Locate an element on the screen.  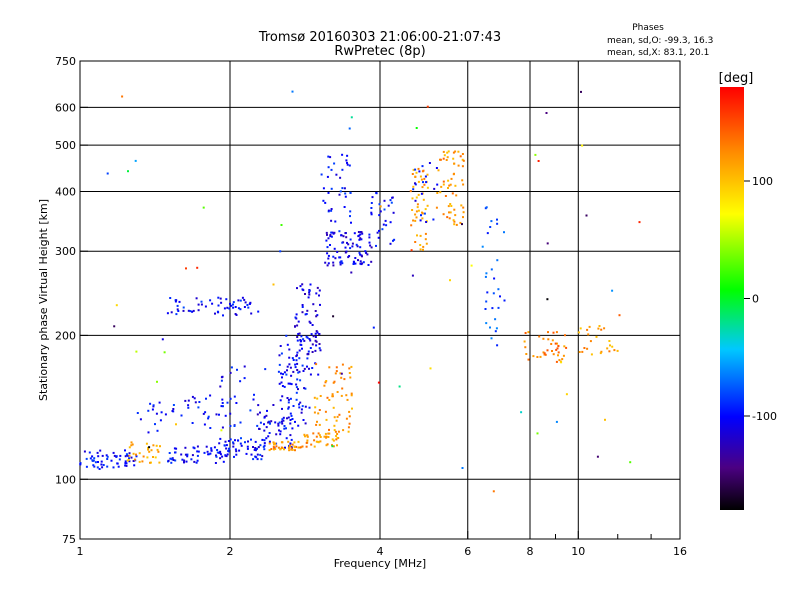
y-tick-label: 75 is located at coordinates (69, 539).